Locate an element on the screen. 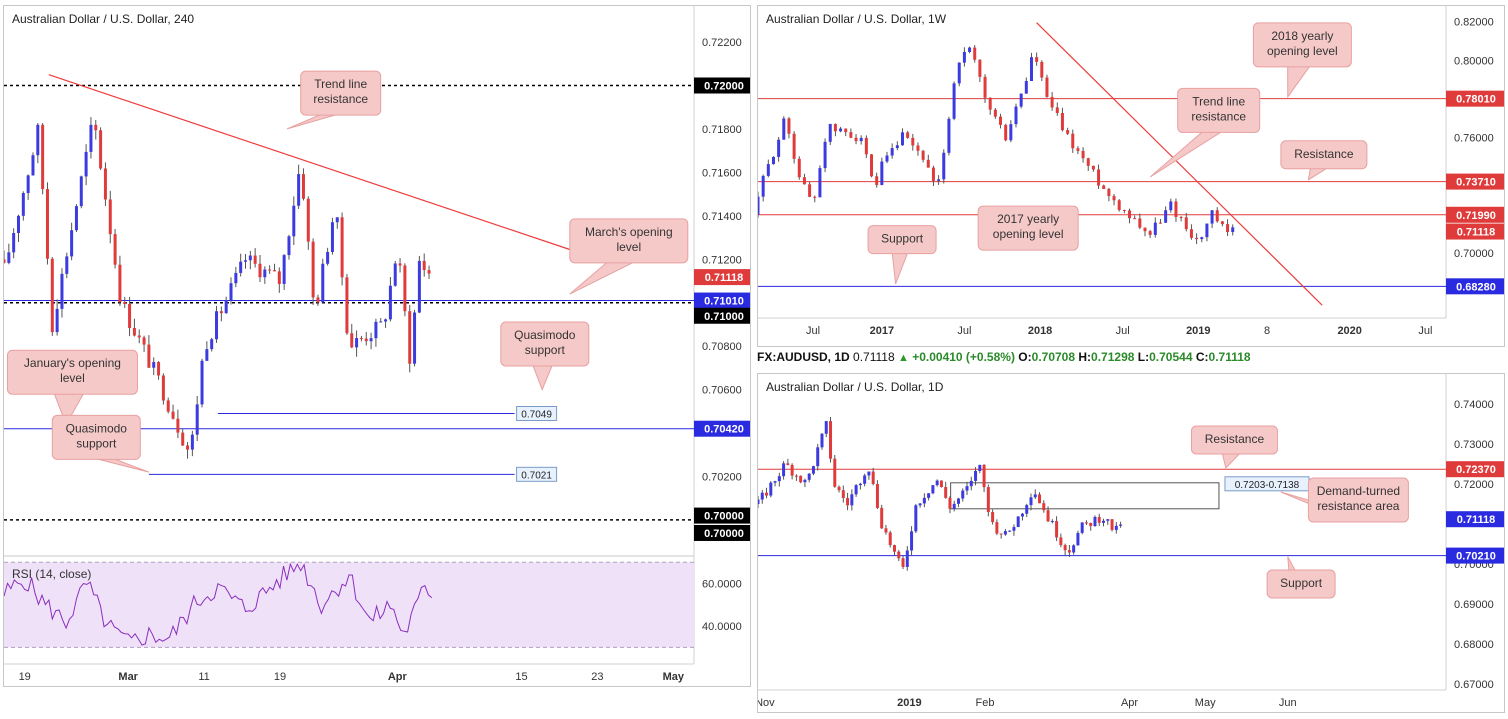 The image size is (1508, 719). low-label: L: is located at coordinates (1143, 357).